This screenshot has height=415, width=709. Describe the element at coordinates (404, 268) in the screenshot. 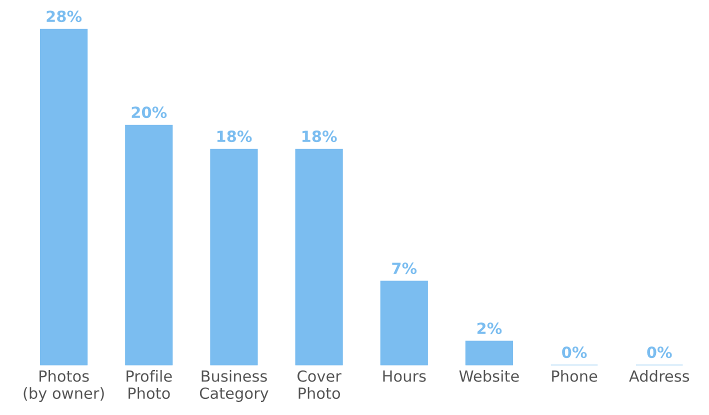

I see `data-label: 7%` at that location.